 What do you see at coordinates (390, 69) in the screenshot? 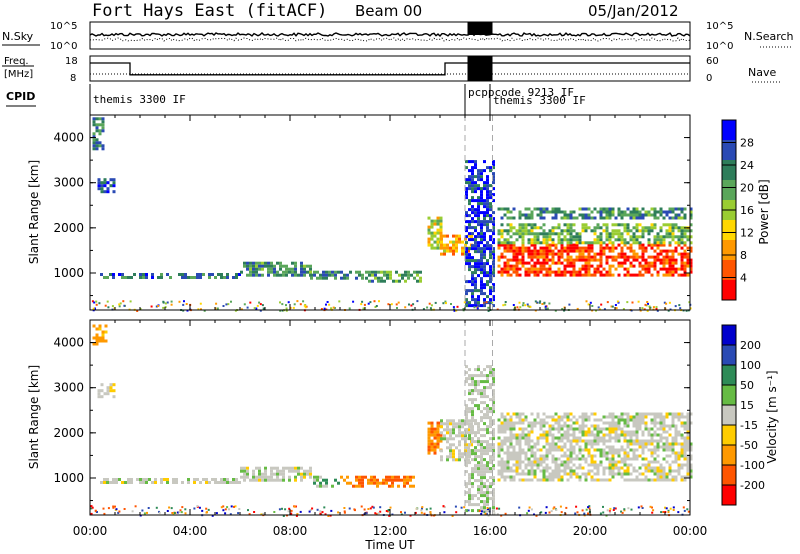
I see `freq-trace` at bounding box center [390, 69].